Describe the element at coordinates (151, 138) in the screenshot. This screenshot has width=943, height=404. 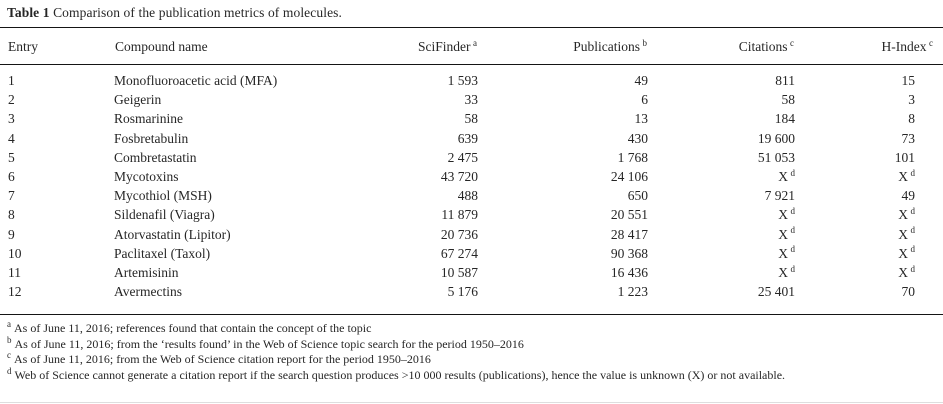
I see `cell-compound: Fosbretabulin` at that location.